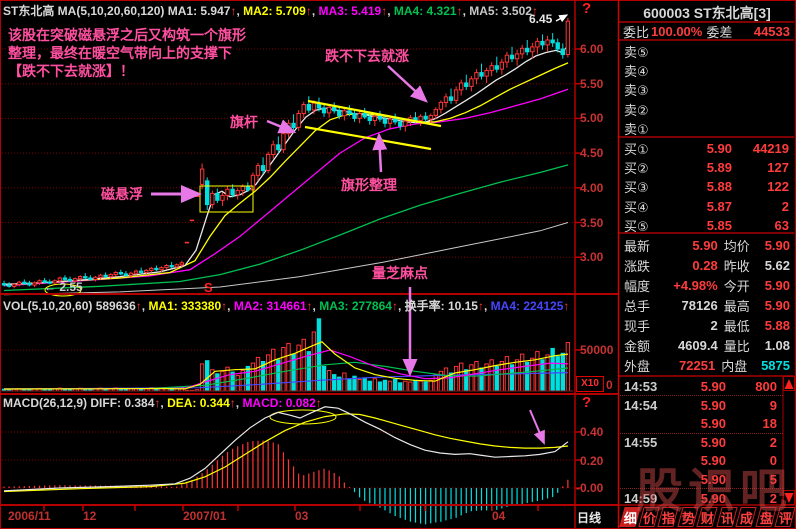 This screenshot has width=796, height=529. I want to click on date-axis-label: 2006/11, so click(29, 516).